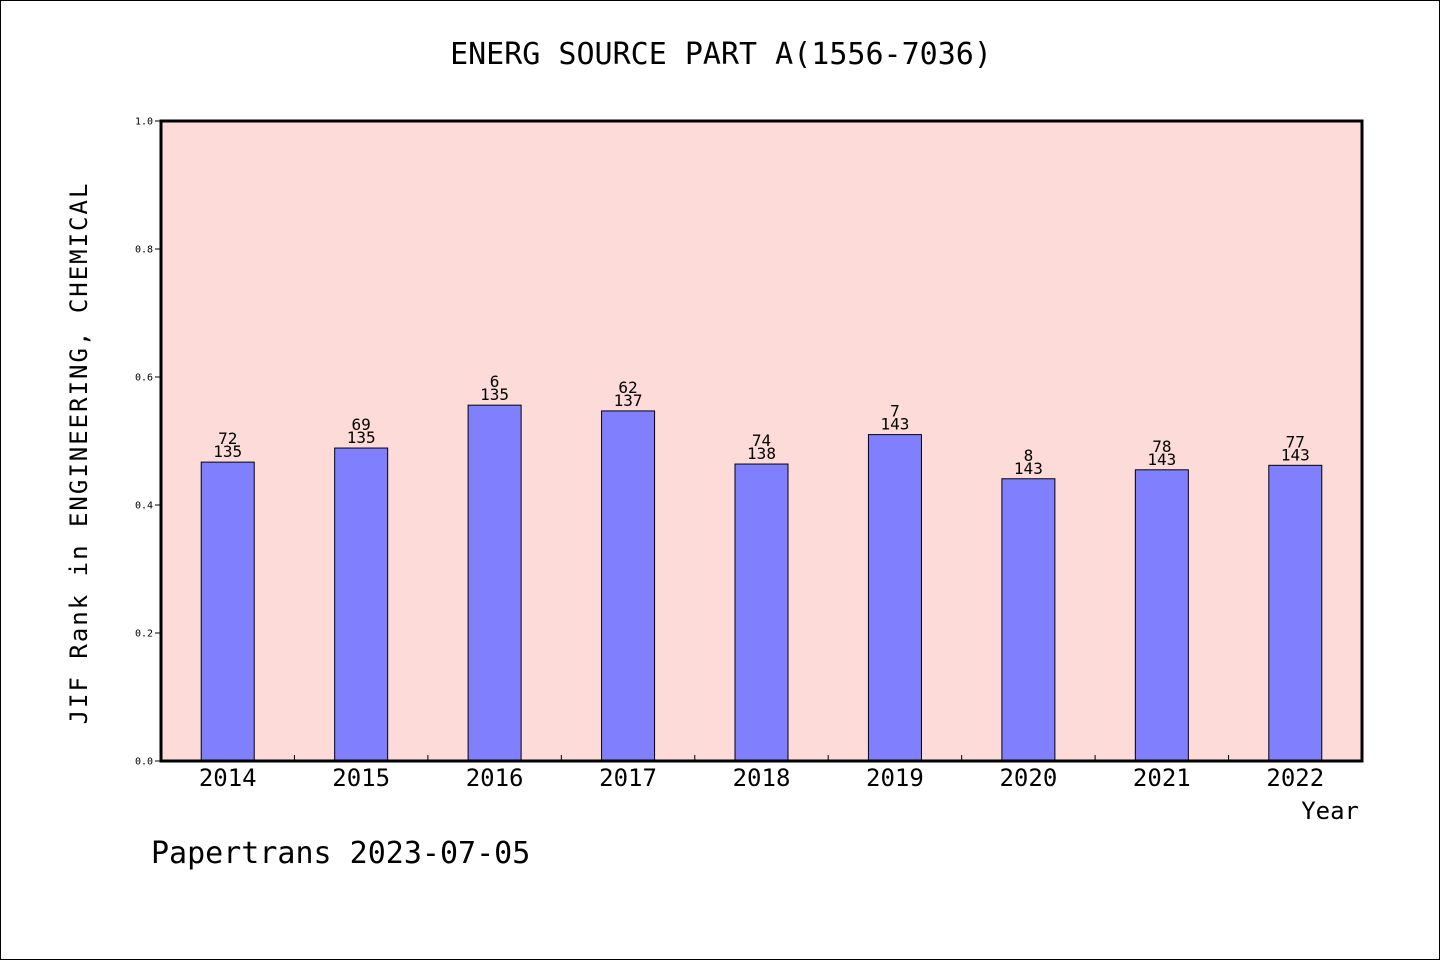  Describe the element at coordinates (1161, 615) in the screenshot. I see `bar-2021` at that location.